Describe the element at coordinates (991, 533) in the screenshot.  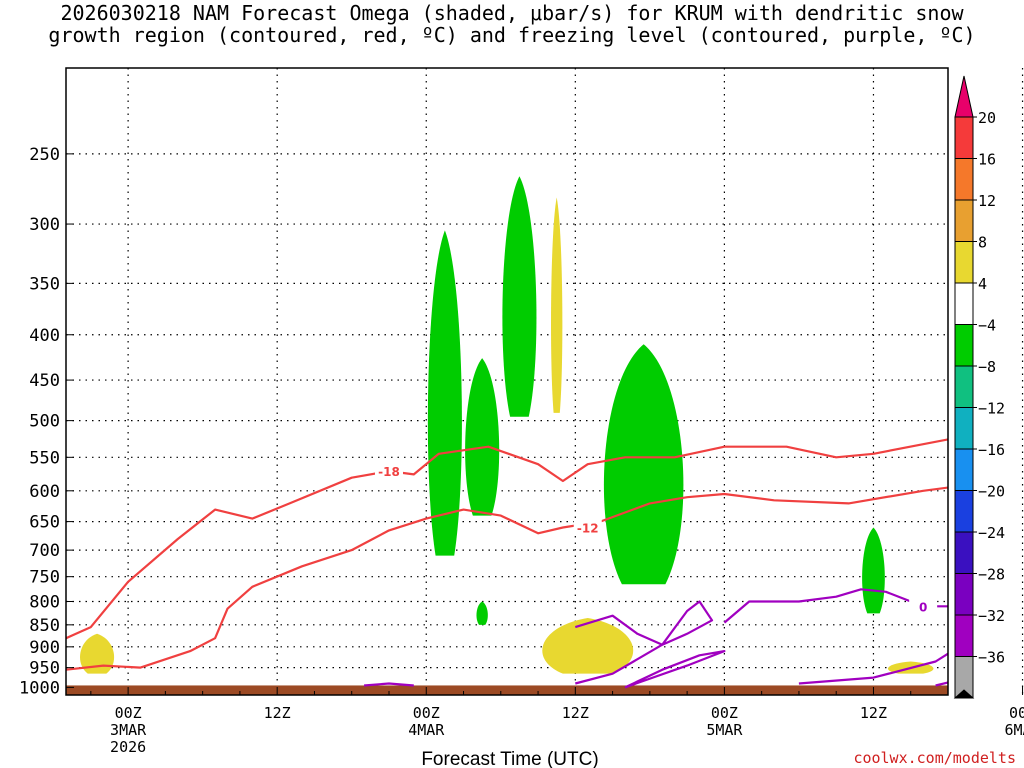
I see `colorbar-label: −24` at that location.